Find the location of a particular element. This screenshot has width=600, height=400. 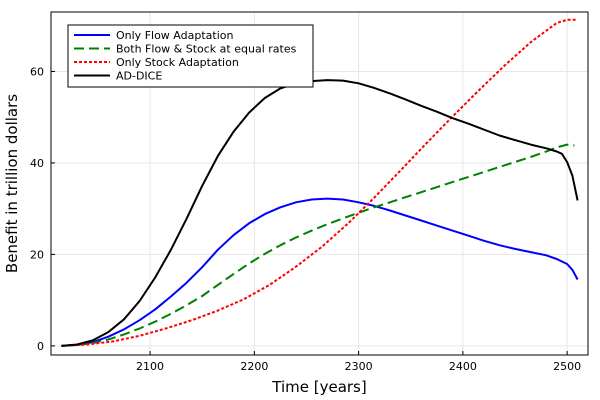

y-axis-title: Benefit in trillion dollars is located at coordinates (12, 183).